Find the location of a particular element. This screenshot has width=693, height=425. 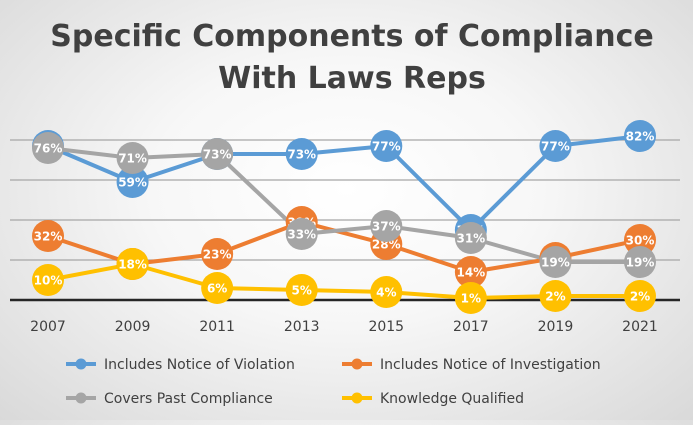

data-point-covers-past-compliance: 76% is located at coordinates (48, 148).